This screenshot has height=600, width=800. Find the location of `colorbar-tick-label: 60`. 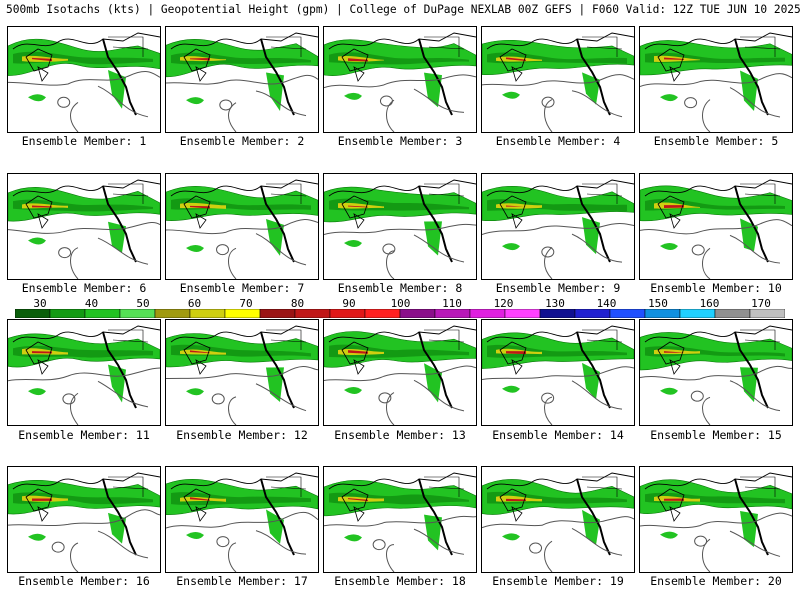

colorbar-tick-label: 60 is located at coordinates (194, 303).